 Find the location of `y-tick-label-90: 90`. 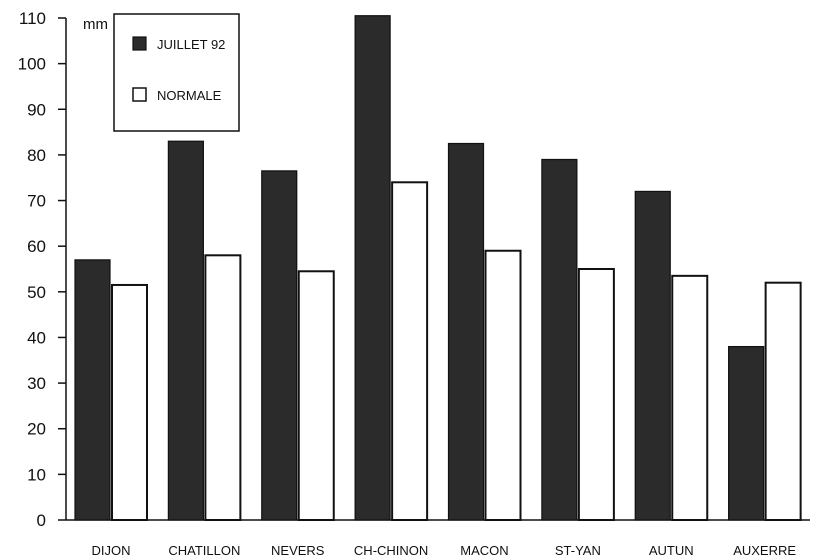

y-tick-label-90: 90 is located at coordinates (36, 109).